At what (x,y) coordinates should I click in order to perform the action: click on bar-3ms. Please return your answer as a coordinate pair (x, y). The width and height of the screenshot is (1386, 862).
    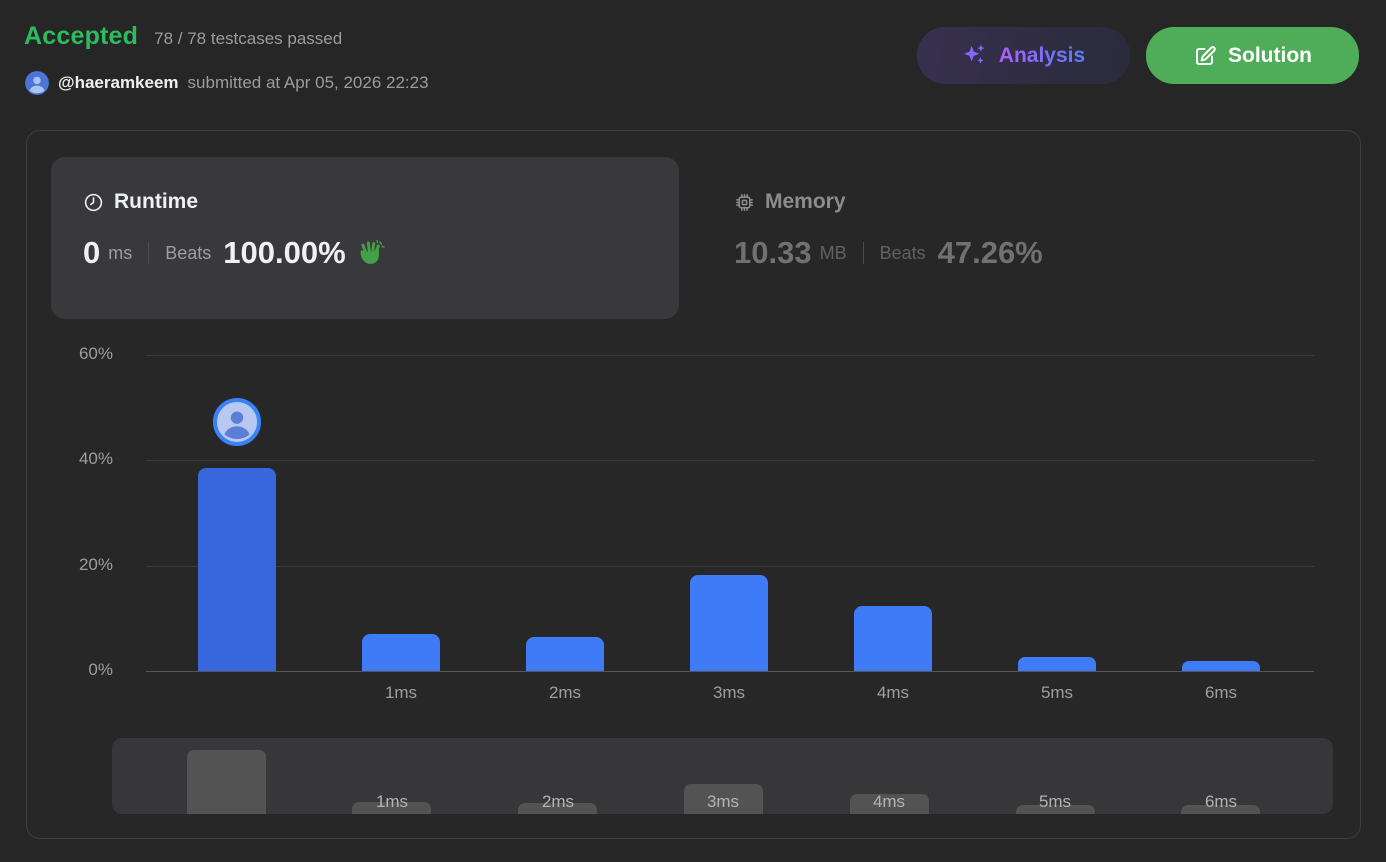
    Looking at the image, I should click on (729, 623).